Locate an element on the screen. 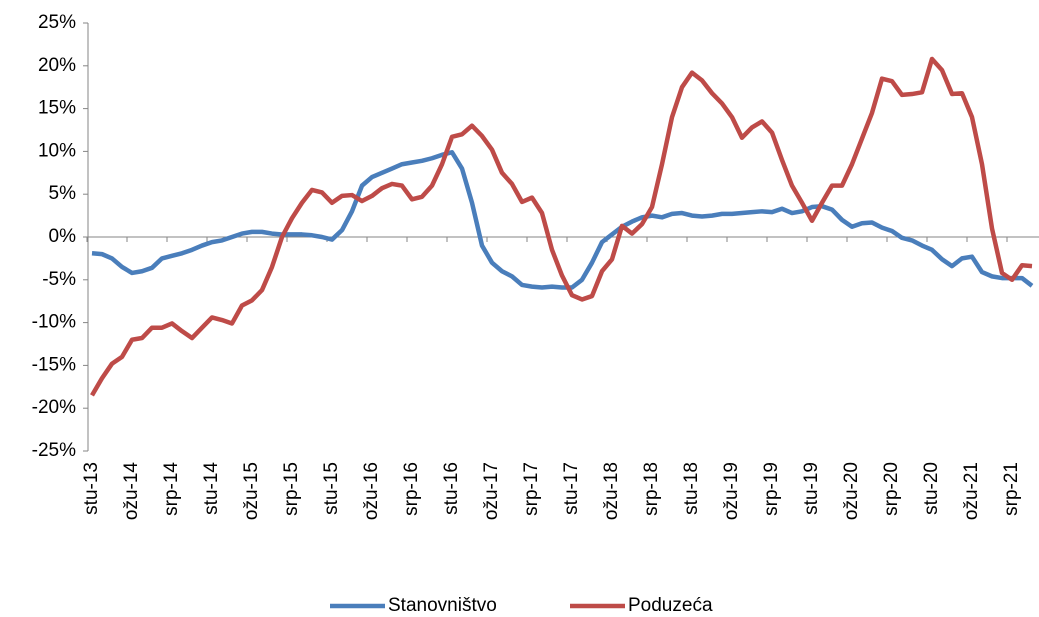 This screenshot has width=1039, height=617. x-tick-label: stu-18 is located at coordinates (691, 488).